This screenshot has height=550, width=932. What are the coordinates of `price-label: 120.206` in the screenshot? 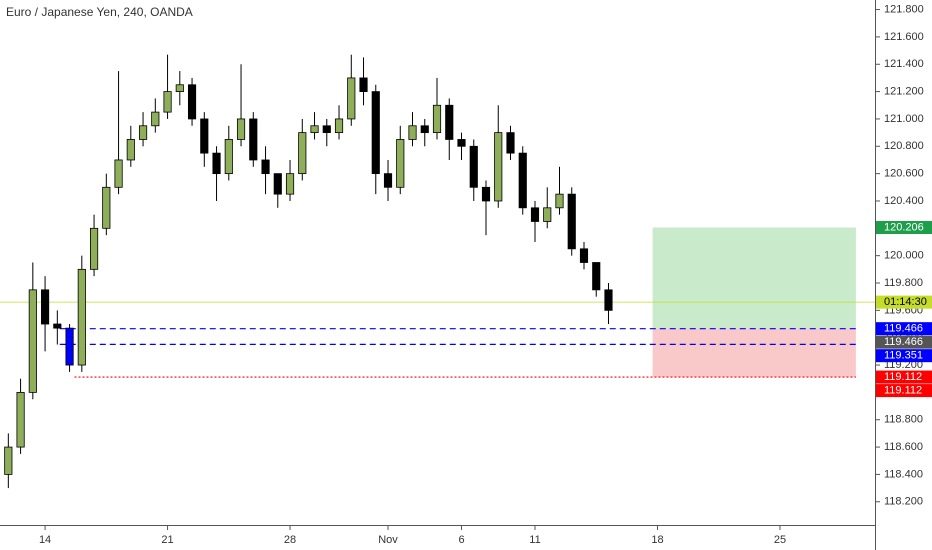 It's located at (904, 227).